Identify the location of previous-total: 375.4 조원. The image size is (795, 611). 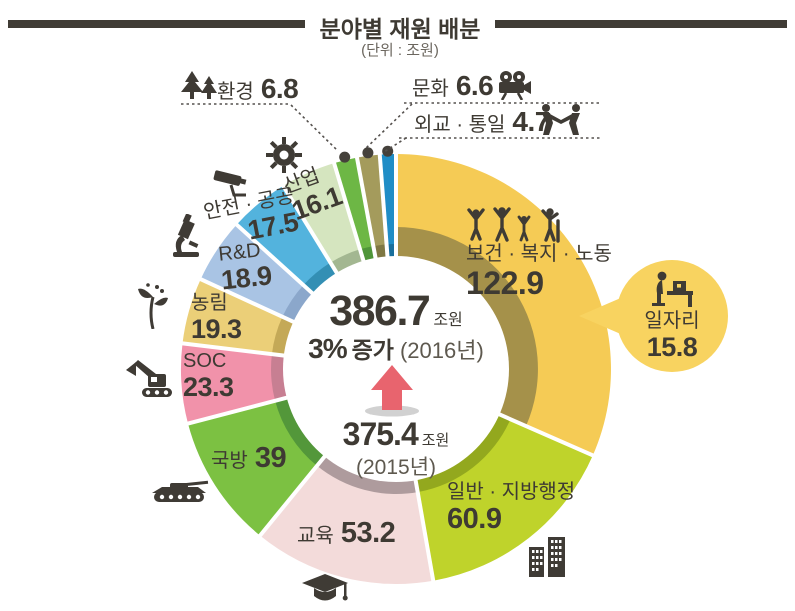
(396, 434).